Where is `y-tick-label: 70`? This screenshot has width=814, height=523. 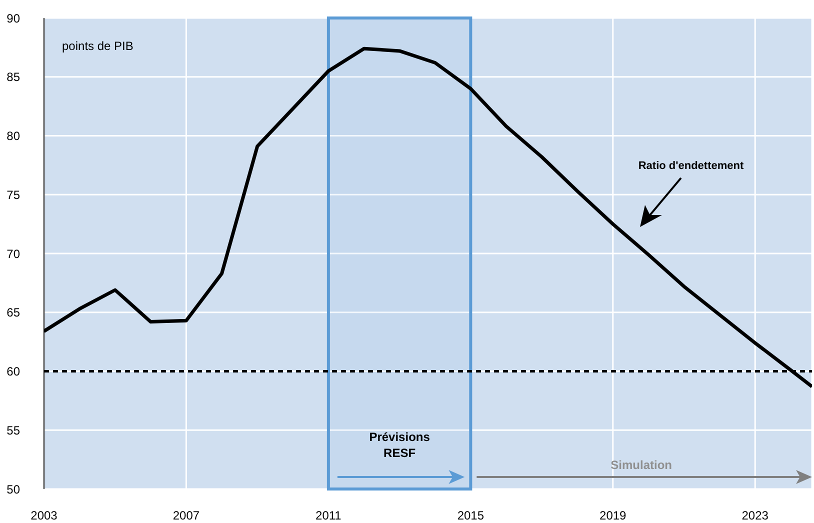 y-tick-label: 70 is located at coordinates (13, 253).